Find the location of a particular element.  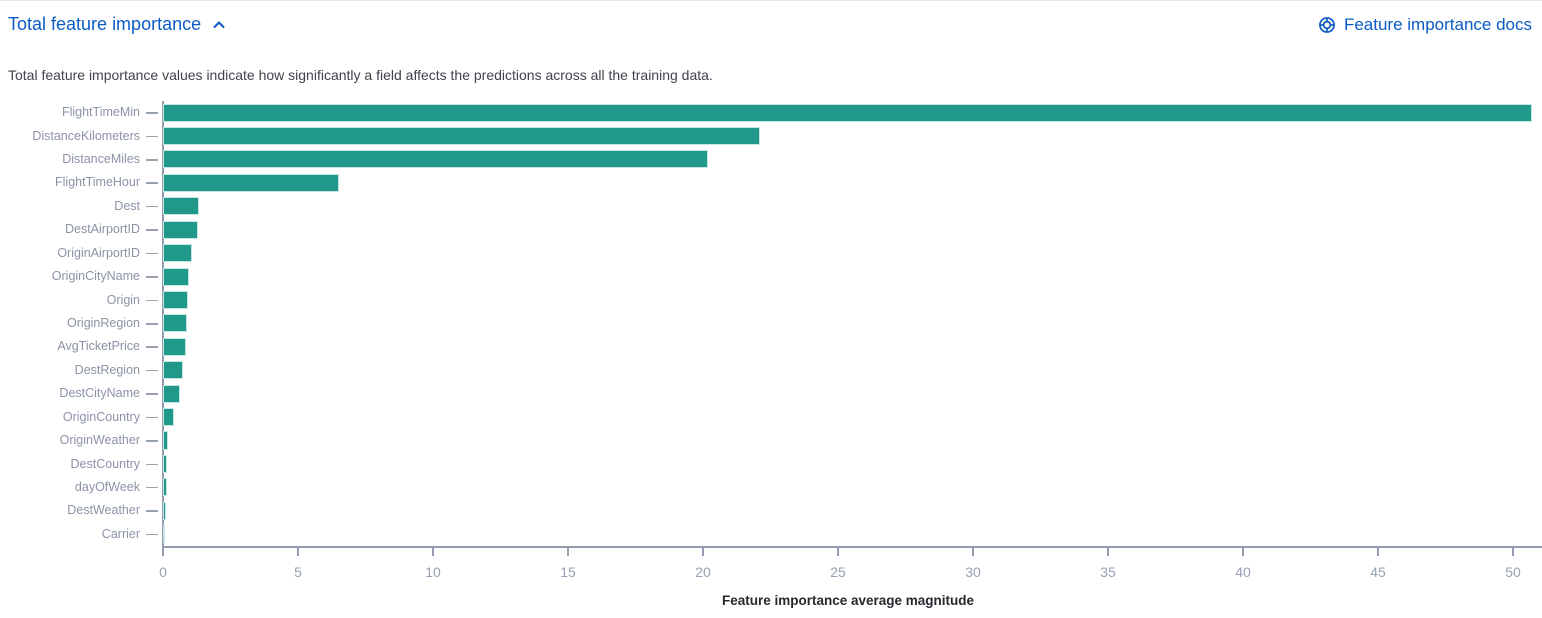

bar-DestAirportID is located at coordinates (181, 229).